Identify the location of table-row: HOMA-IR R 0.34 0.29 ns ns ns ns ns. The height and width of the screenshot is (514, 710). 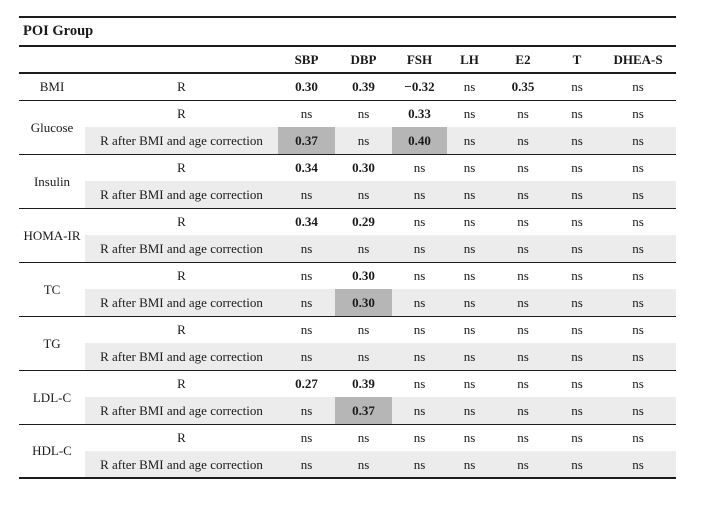
(348, 234).